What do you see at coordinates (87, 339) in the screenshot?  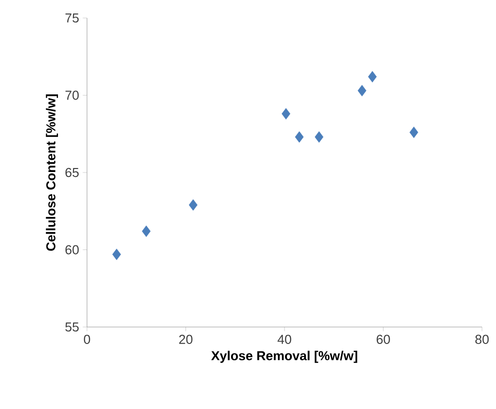 I see `x-tick-label: 0` at bounding box center [87, 339].